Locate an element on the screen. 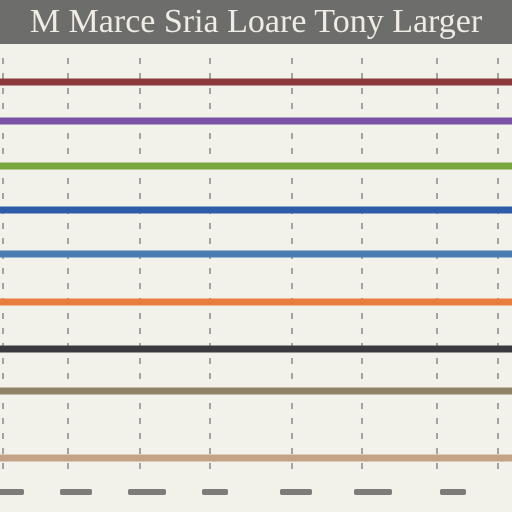 The width and height of the screenshot is (512, 512). chart-title-bar: M Marce Sria Loare Tony Larger is located at coordinates (256, 22).